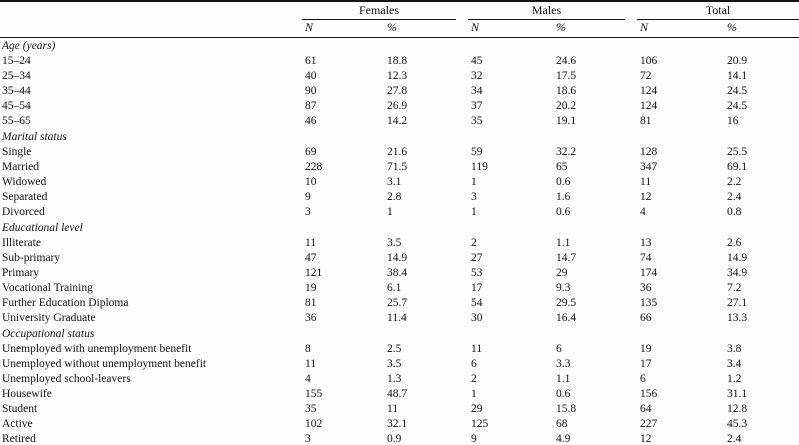  Describe the element at coordinates (399, 379) in the screenshot. I see `table-row: Unemployed school-leavers 4 1.3 2 1.1 6 1.2` at that location.